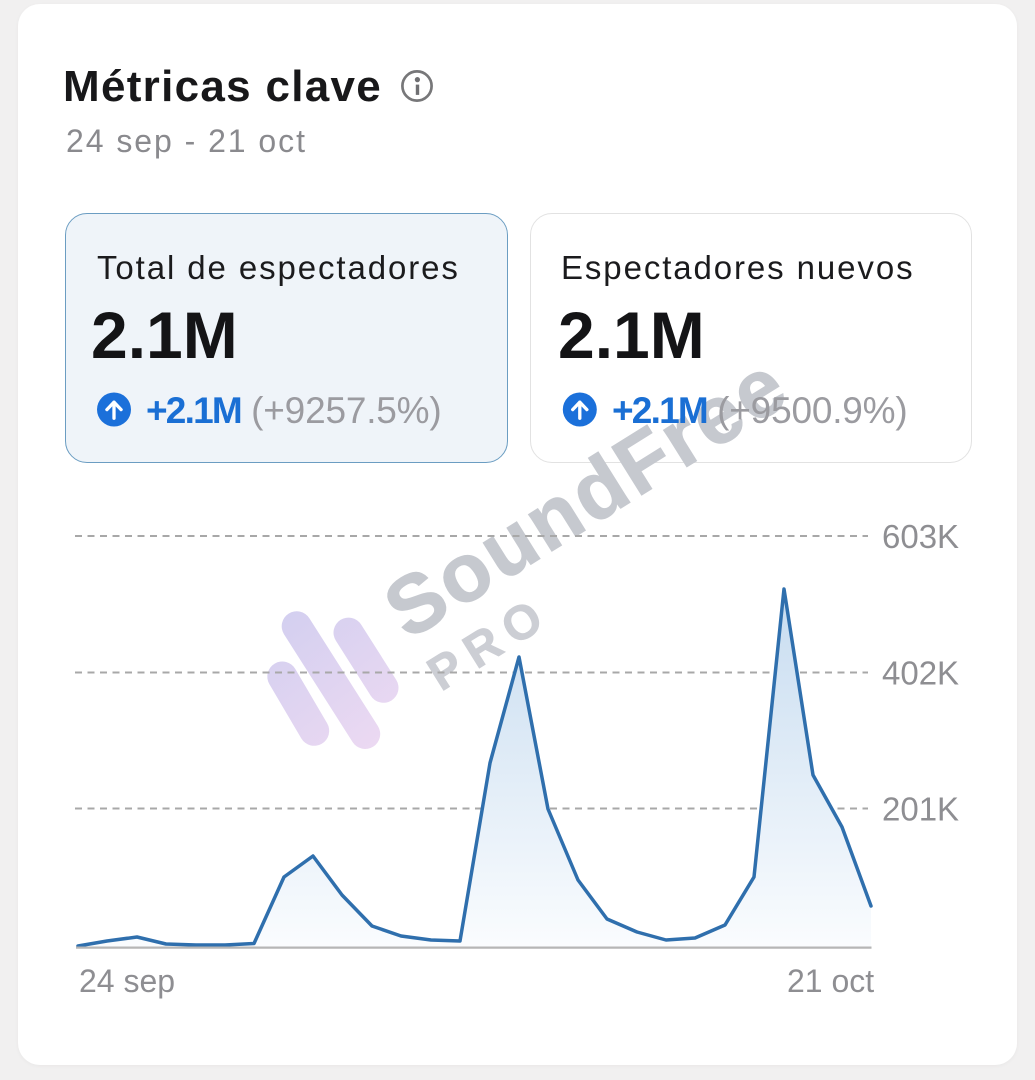  Describe the element at coordinates (830, 981) in the screenshot. I see `svg-text: 21 oct` at that location.